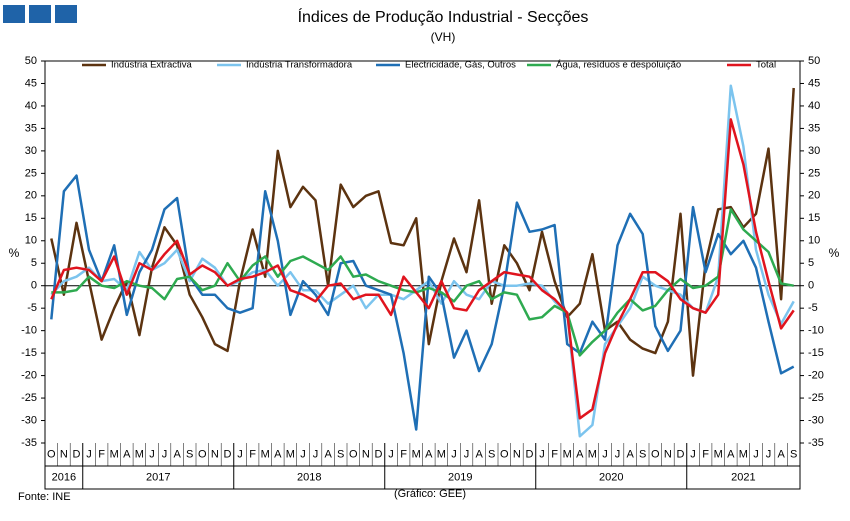 This screenshot has height=521, width=850. What do you see at coordinates (31, 241) in the screenshot?
I see `y-tick-label: 10` at bounding box center [31, 241].